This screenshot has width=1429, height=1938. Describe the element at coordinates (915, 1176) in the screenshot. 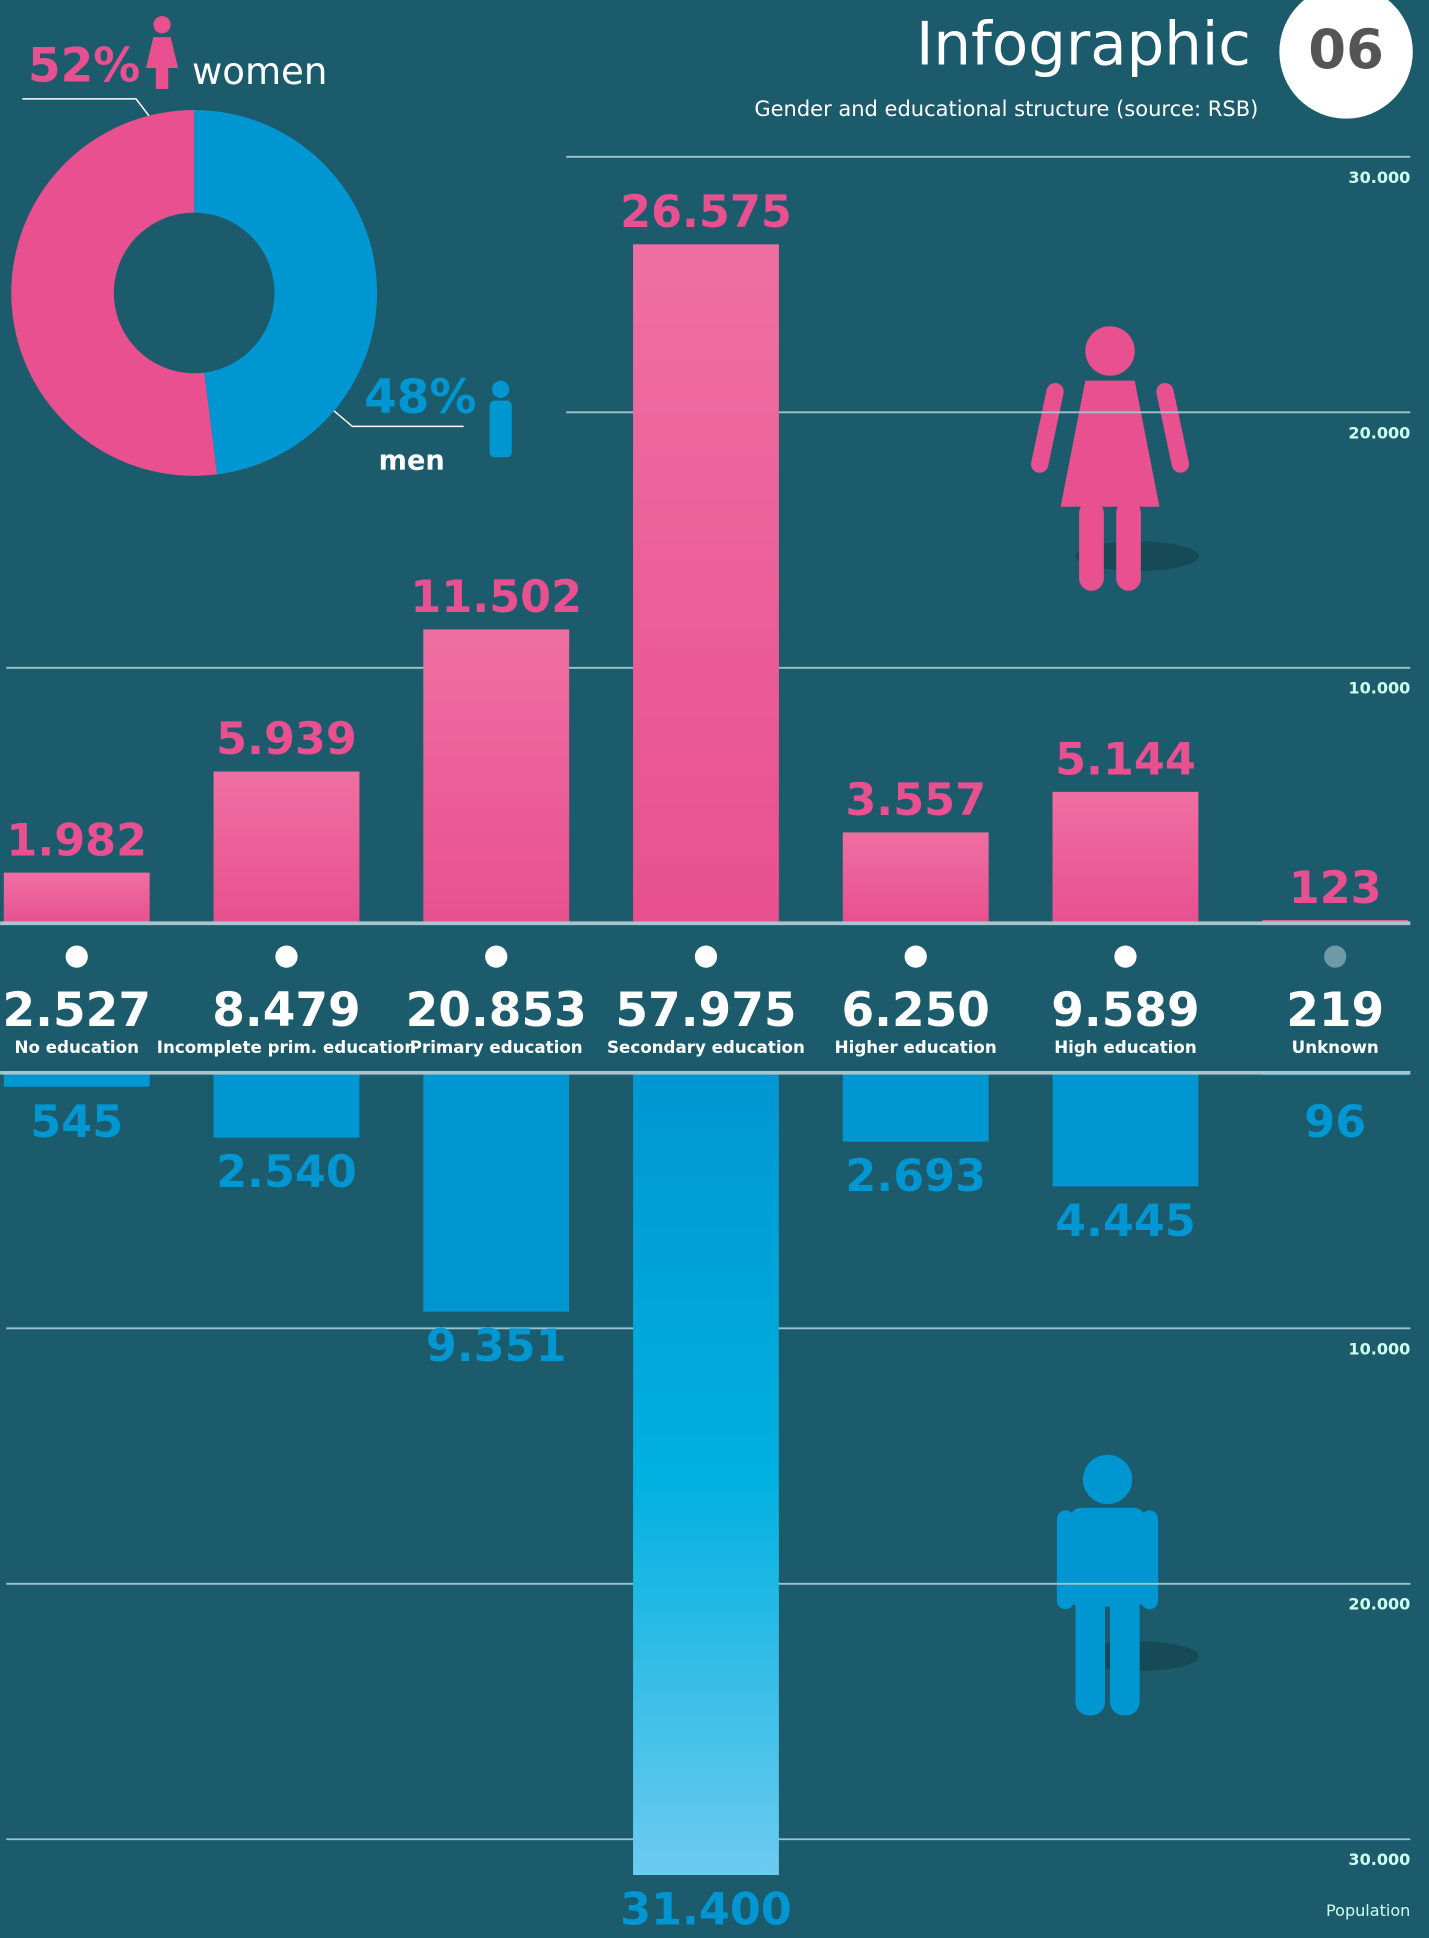

I see `value-label-men: 2.693` at that location.